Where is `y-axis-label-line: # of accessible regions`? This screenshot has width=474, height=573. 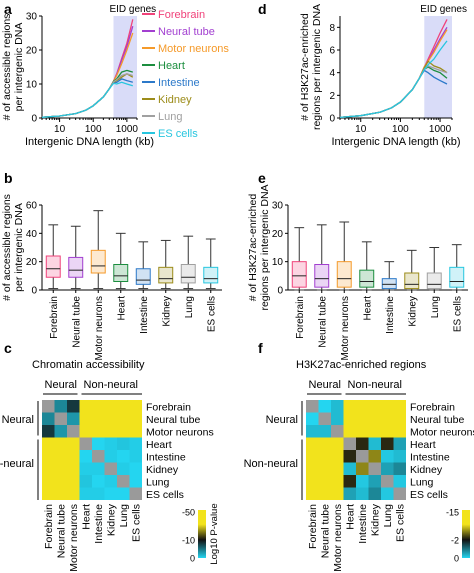 y-axis-label-line: # of accessible regions is located at coordinates (7, 67).